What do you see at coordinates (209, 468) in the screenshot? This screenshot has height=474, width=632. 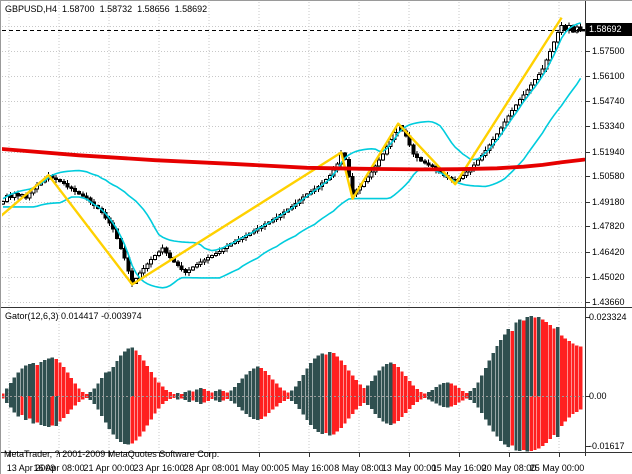 I see `time-axis-label: 28 Apr 08:00` at bounding box center [209, 468].